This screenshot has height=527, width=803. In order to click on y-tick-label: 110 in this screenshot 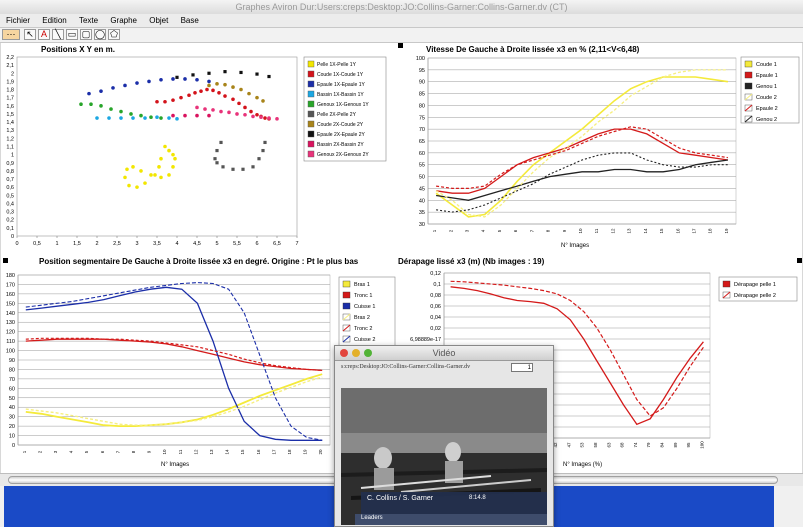, I will do `click(10, 342)`.